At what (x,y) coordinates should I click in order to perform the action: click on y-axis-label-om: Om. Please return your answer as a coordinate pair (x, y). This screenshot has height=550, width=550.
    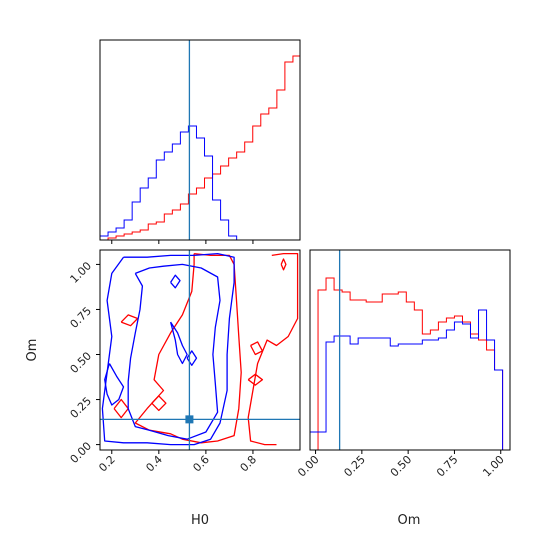
    Looking at the image, I should click on (32, 350).